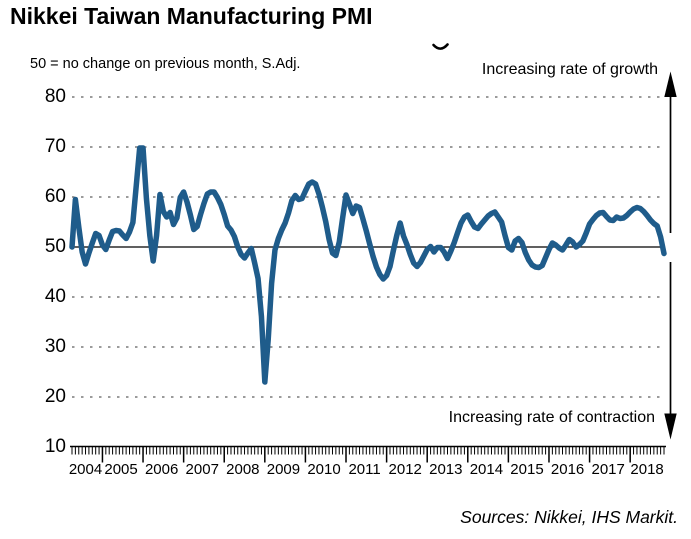  Describe the element at coordinates (324, 469) in the screenshot. I see `x-axis-year-label-2010: 2010` at that location.